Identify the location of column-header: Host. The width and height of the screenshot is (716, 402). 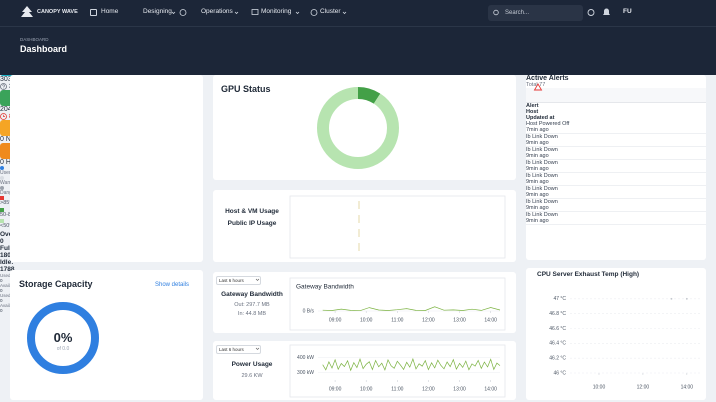
(532, 112).